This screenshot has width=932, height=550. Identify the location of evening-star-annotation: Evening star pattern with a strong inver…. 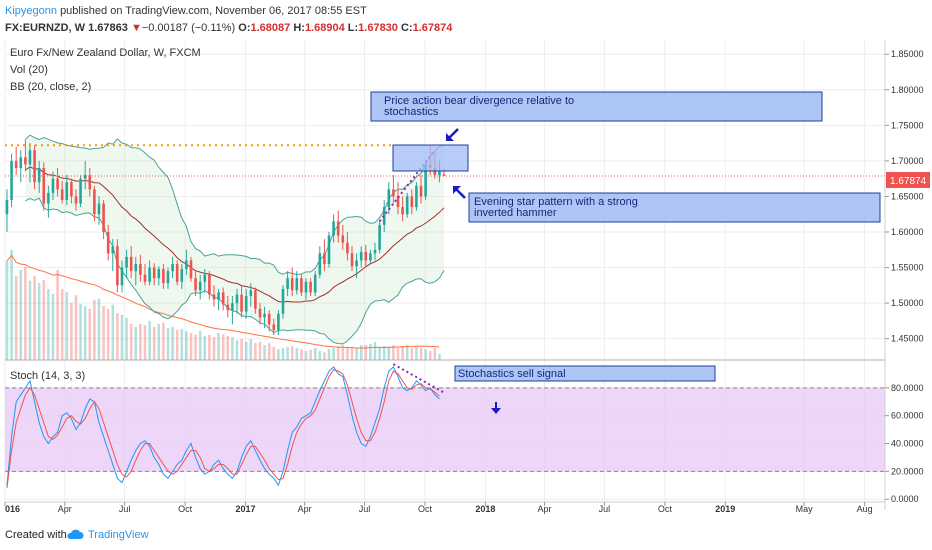
(674, 207).